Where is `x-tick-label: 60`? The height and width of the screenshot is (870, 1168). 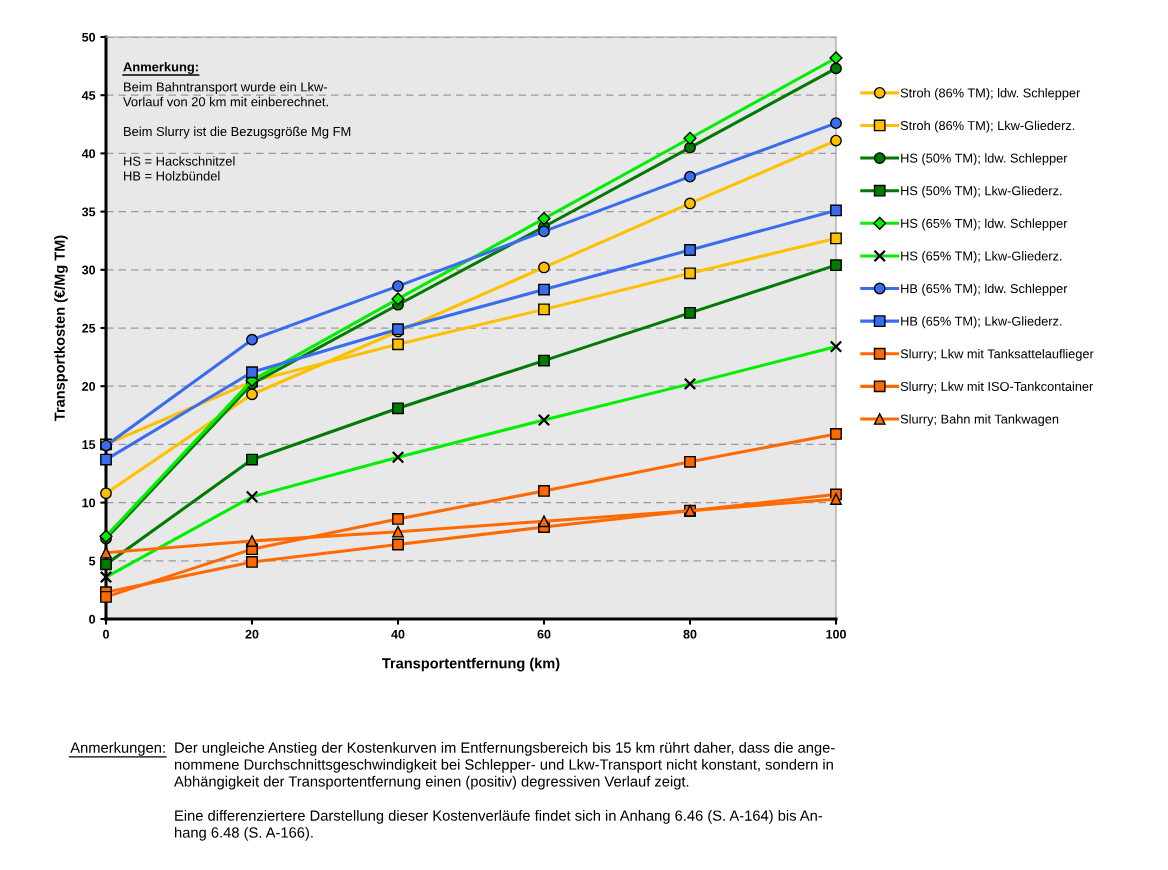 x-tick-label: 60 is located at coordinates (544, 634).